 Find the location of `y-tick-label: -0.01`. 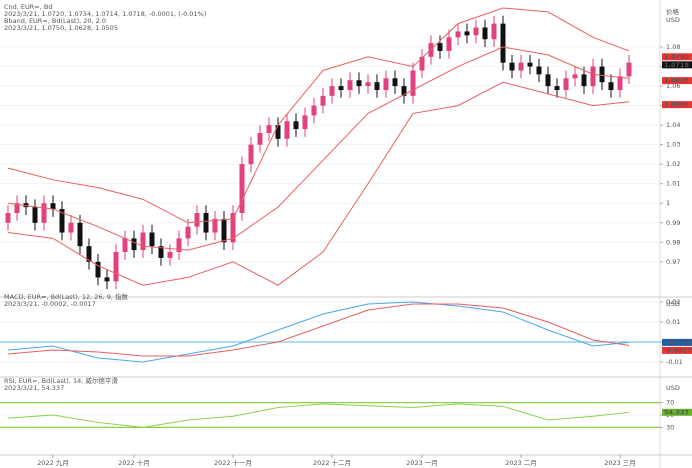

y-tick-label: -0.01 is located at coordinates (674, 362).